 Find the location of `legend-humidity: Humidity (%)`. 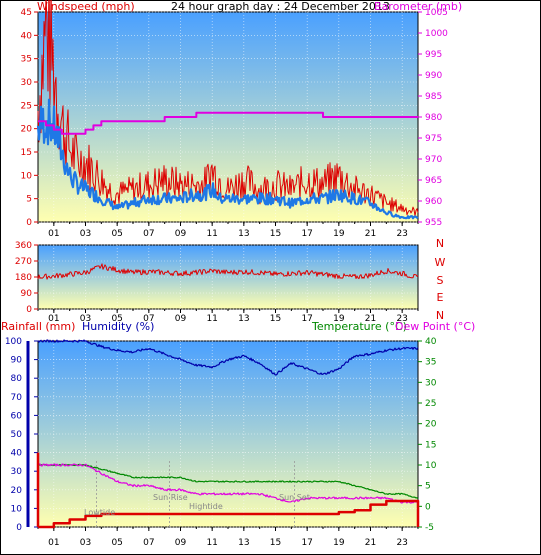

legend-humidity: Humidity (%) is located at coordinates (118, 326).